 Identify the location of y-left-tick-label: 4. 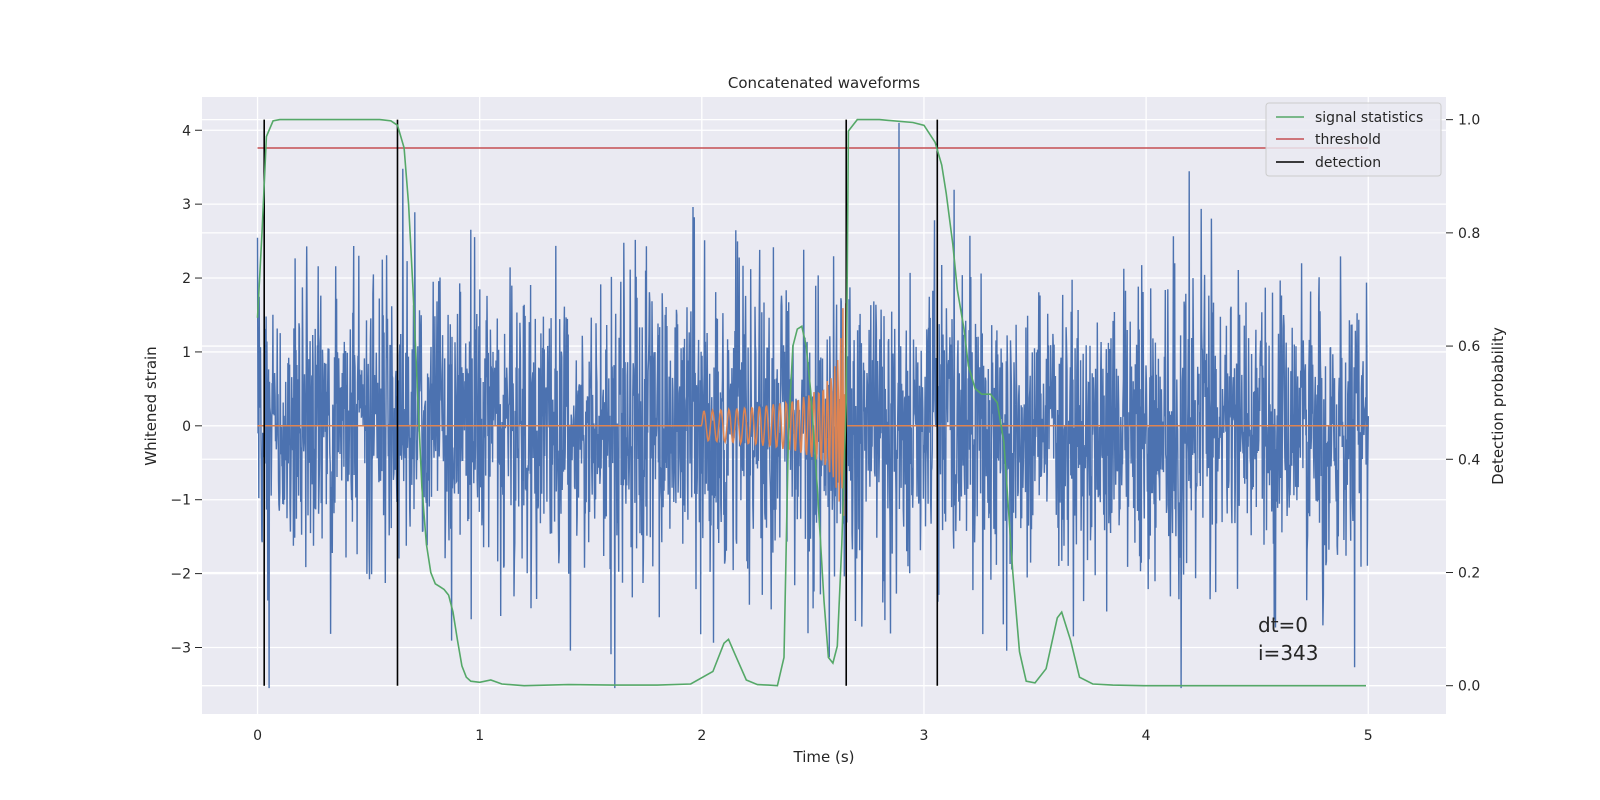
(186, 131).